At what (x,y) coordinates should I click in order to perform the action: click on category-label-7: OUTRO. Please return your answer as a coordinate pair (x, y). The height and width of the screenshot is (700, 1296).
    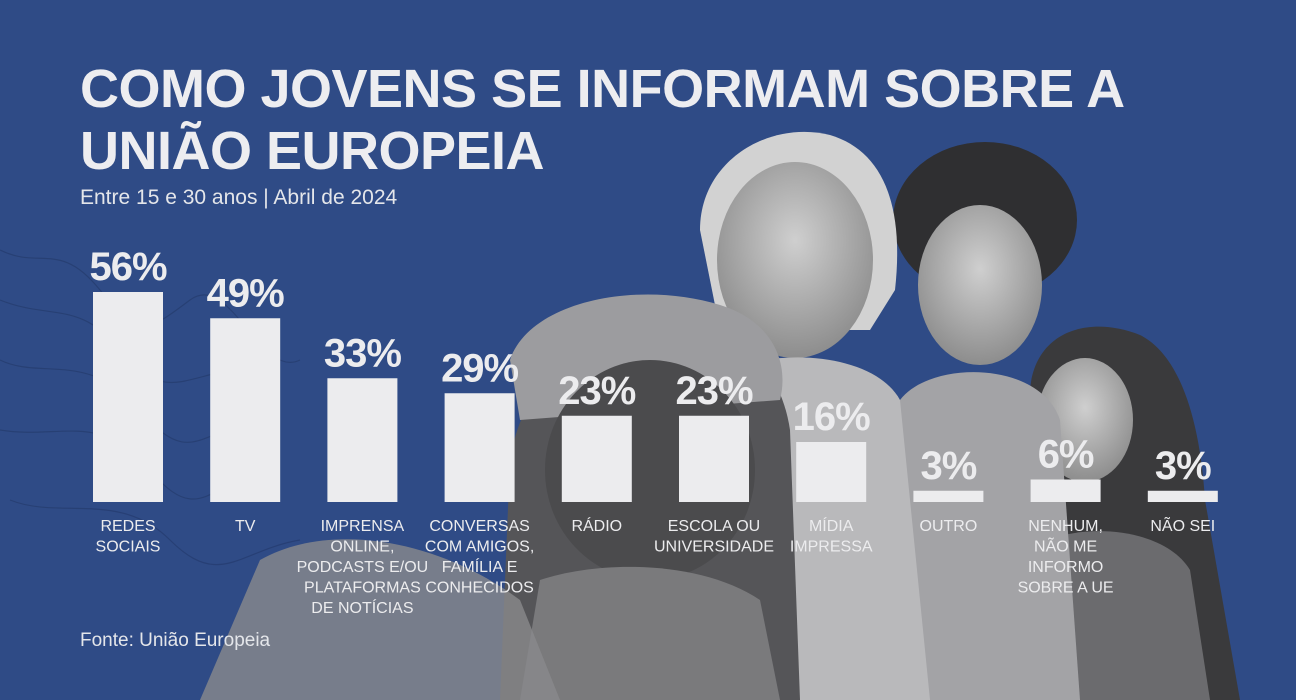
    Looking at the image, I should click on (949, 526).